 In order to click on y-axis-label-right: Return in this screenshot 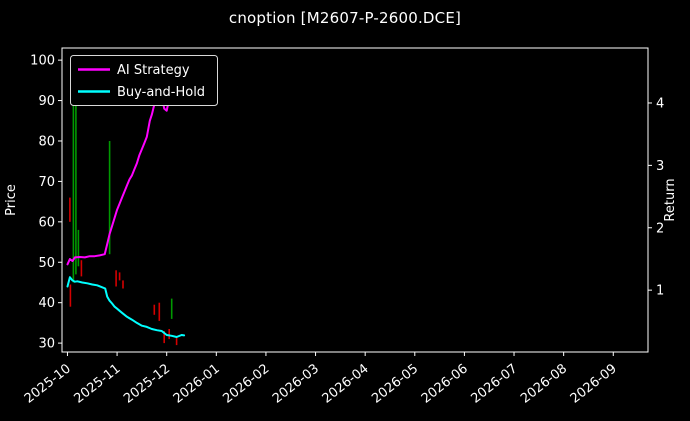, I will do `click(670, 199)`.